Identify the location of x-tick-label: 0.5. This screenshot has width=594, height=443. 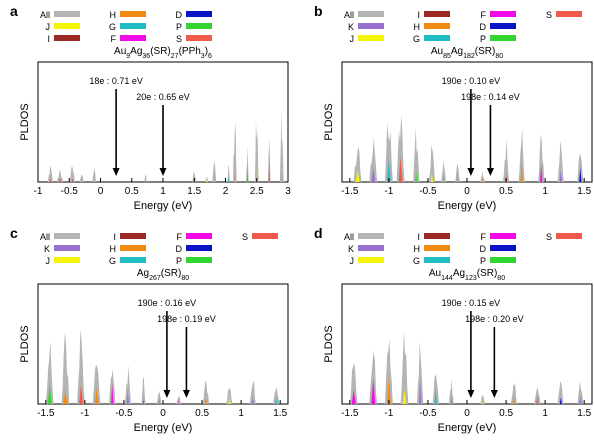
(506, 191).